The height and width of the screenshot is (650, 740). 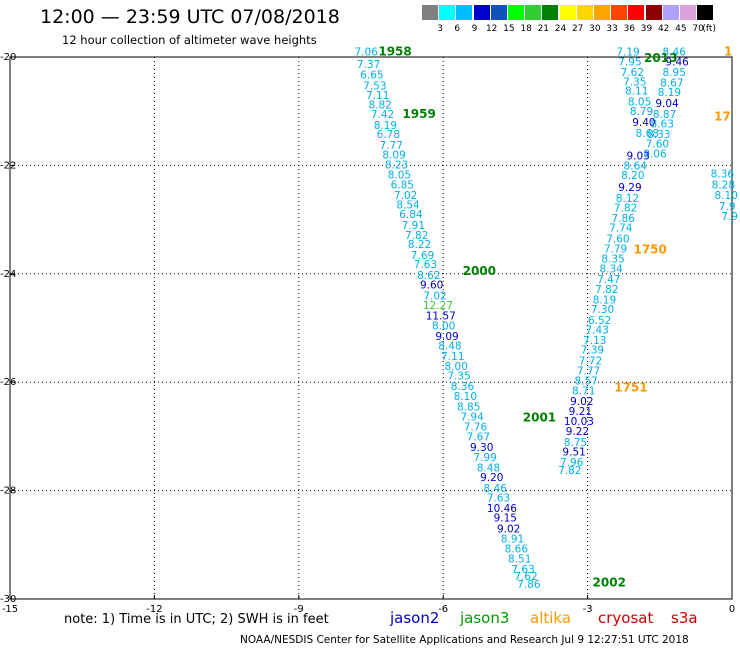 I want to click on swh-value-label: 7.53, so click(x=374, y=87).